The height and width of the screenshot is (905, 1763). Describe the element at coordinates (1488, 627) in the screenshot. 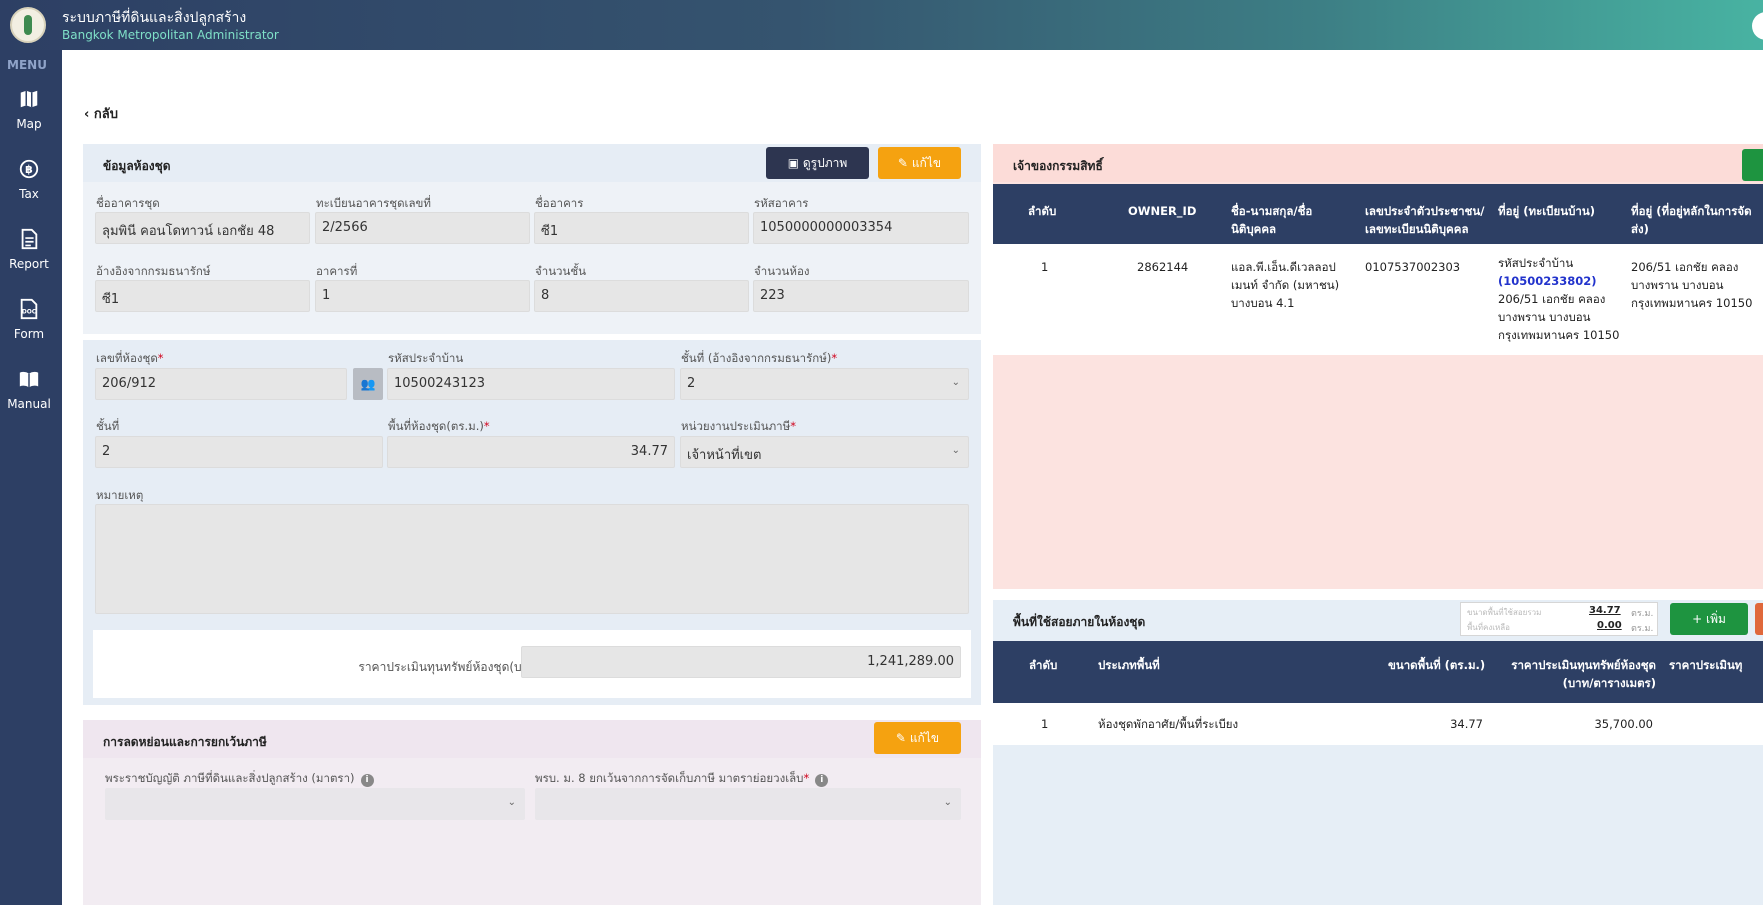

I see `remaining-area-label: พื้นที่คงเหลือ` at that location.